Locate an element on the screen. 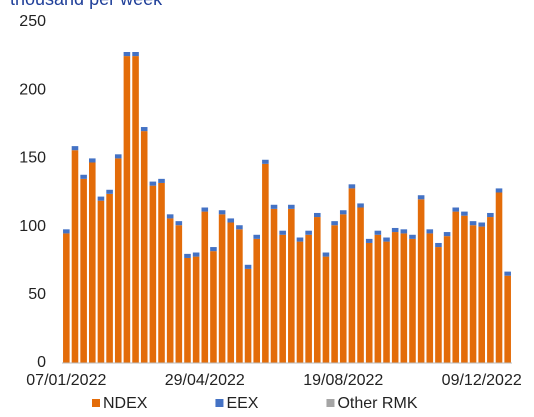 Image resolution: width=534 pixels, height=417 pixels. y-tick-label: 150 is located at coordinates (32, 158).